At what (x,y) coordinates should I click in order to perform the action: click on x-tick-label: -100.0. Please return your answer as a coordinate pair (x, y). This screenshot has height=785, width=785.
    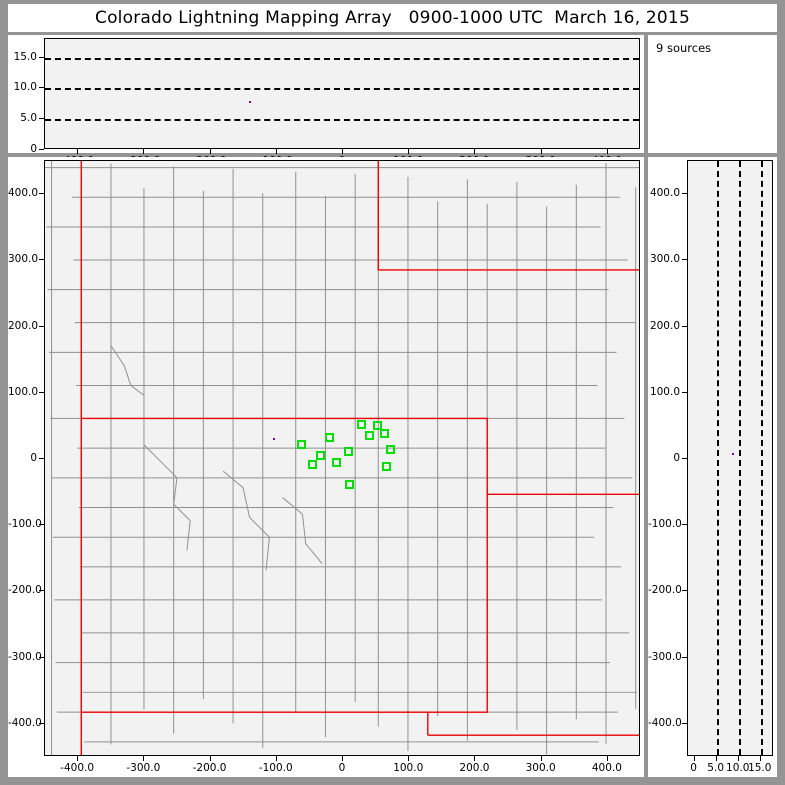
    Looking at the image, I should click on (275, 768).